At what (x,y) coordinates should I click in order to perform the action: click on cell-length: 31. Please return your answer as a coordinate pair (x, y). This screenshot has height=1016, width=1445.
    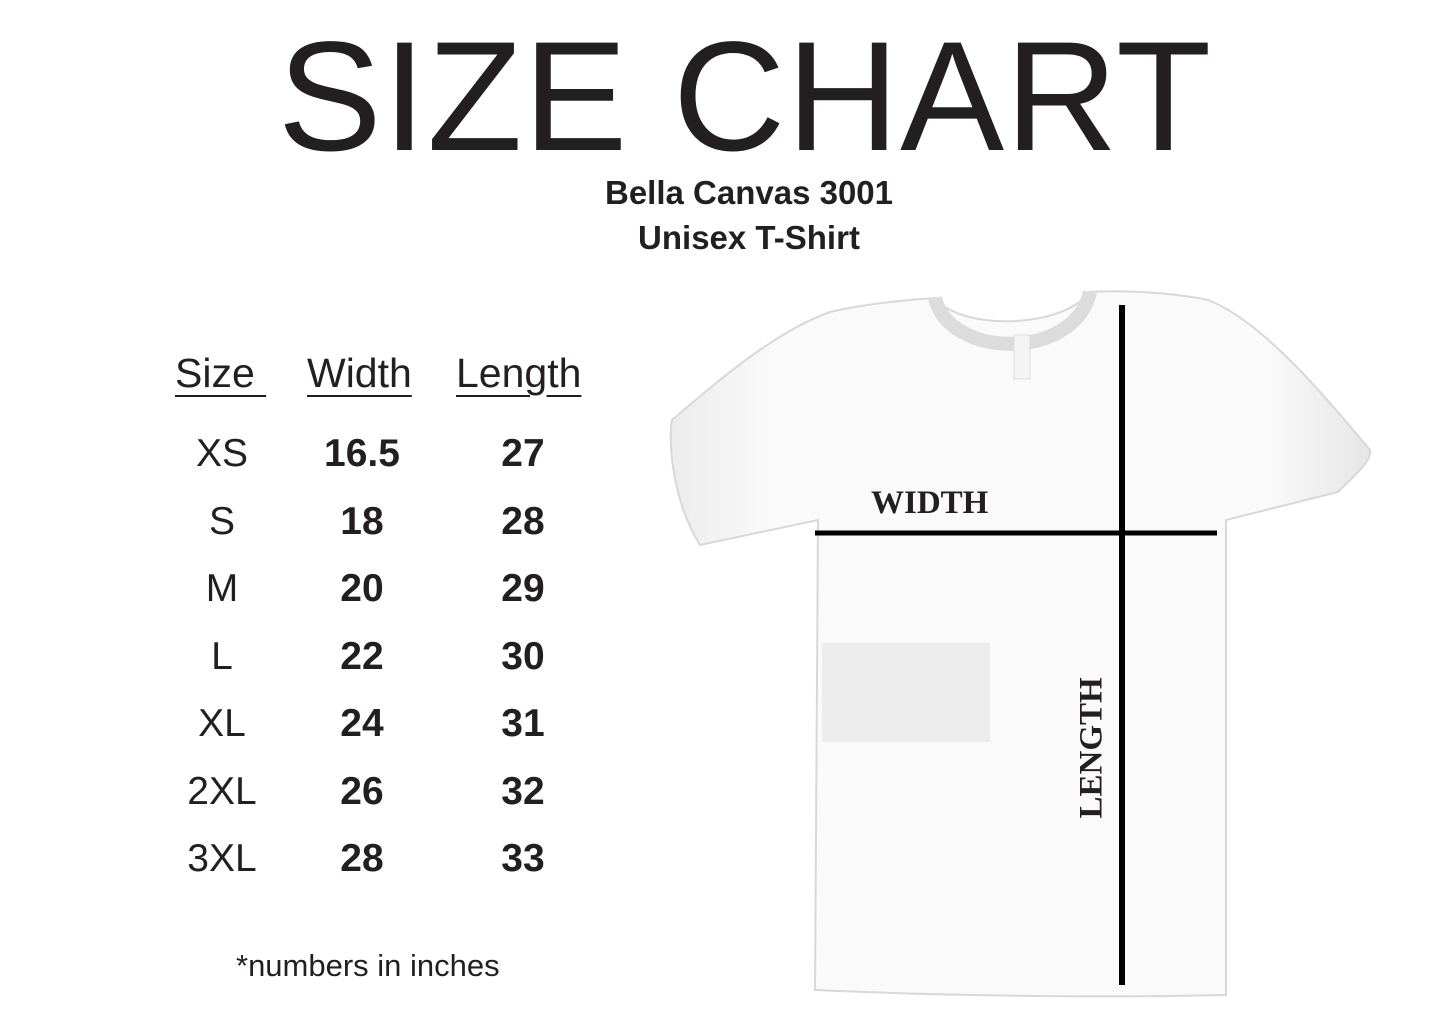
    Looking at the image, I should click on (523, 723).